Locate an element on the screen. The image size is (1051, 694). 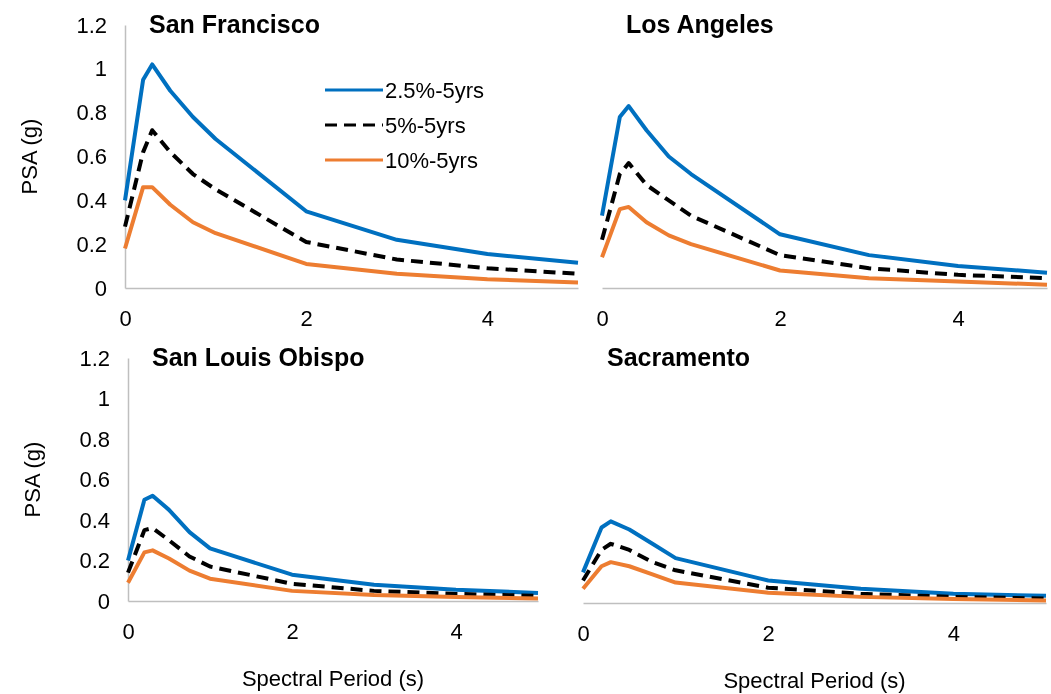
chart-title: San Francisco is located at coordinates (234, 24).